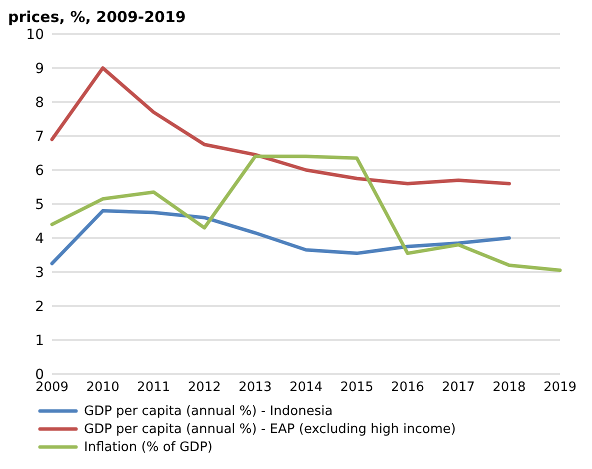 The height and width of the screenshot is (469, 592). I want to click on legend-label: Inflation (% of GDP), so click(148, 447).